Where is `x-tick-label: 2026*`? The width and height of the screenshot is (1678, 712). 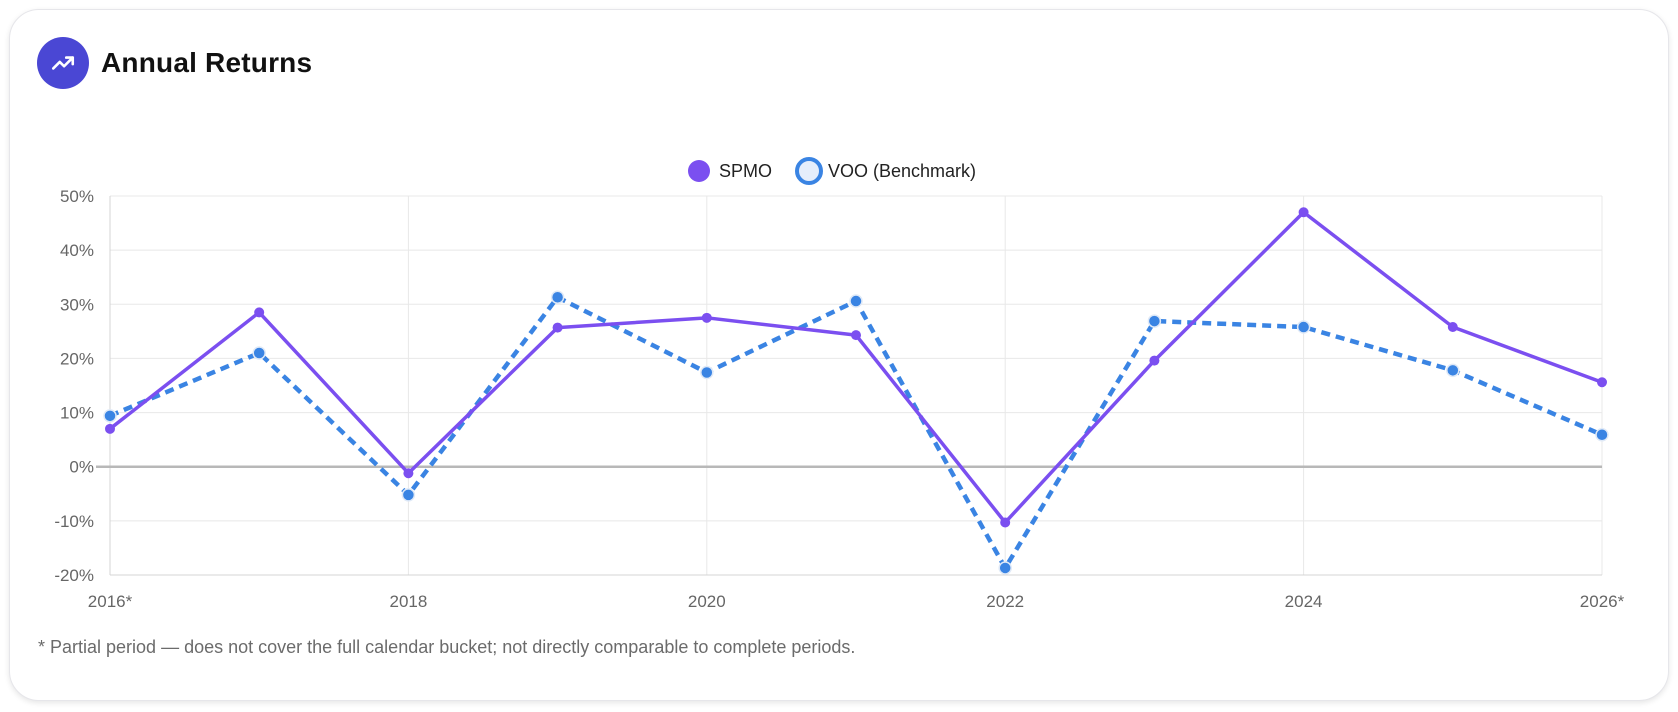 x-tick-label: 2026* is located at coordinates (1602, 601).